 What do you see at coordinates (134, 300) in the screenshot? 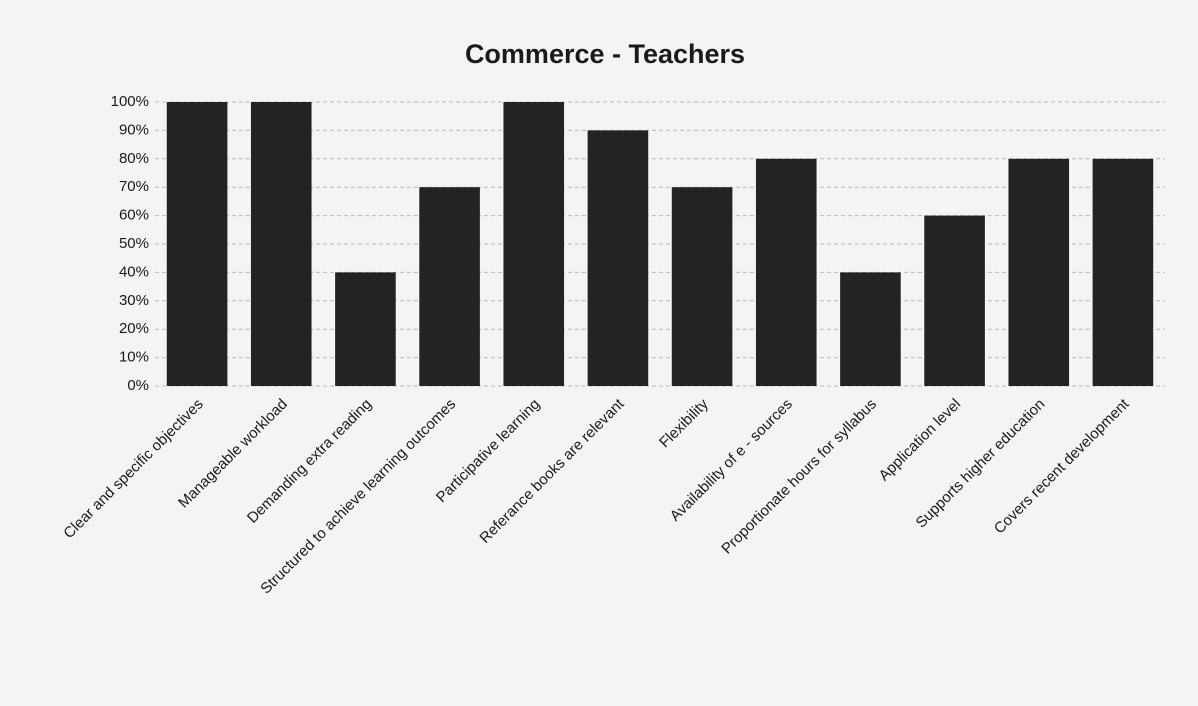
I see `y-tick-label: 30%` at bounding box center [134, 300].